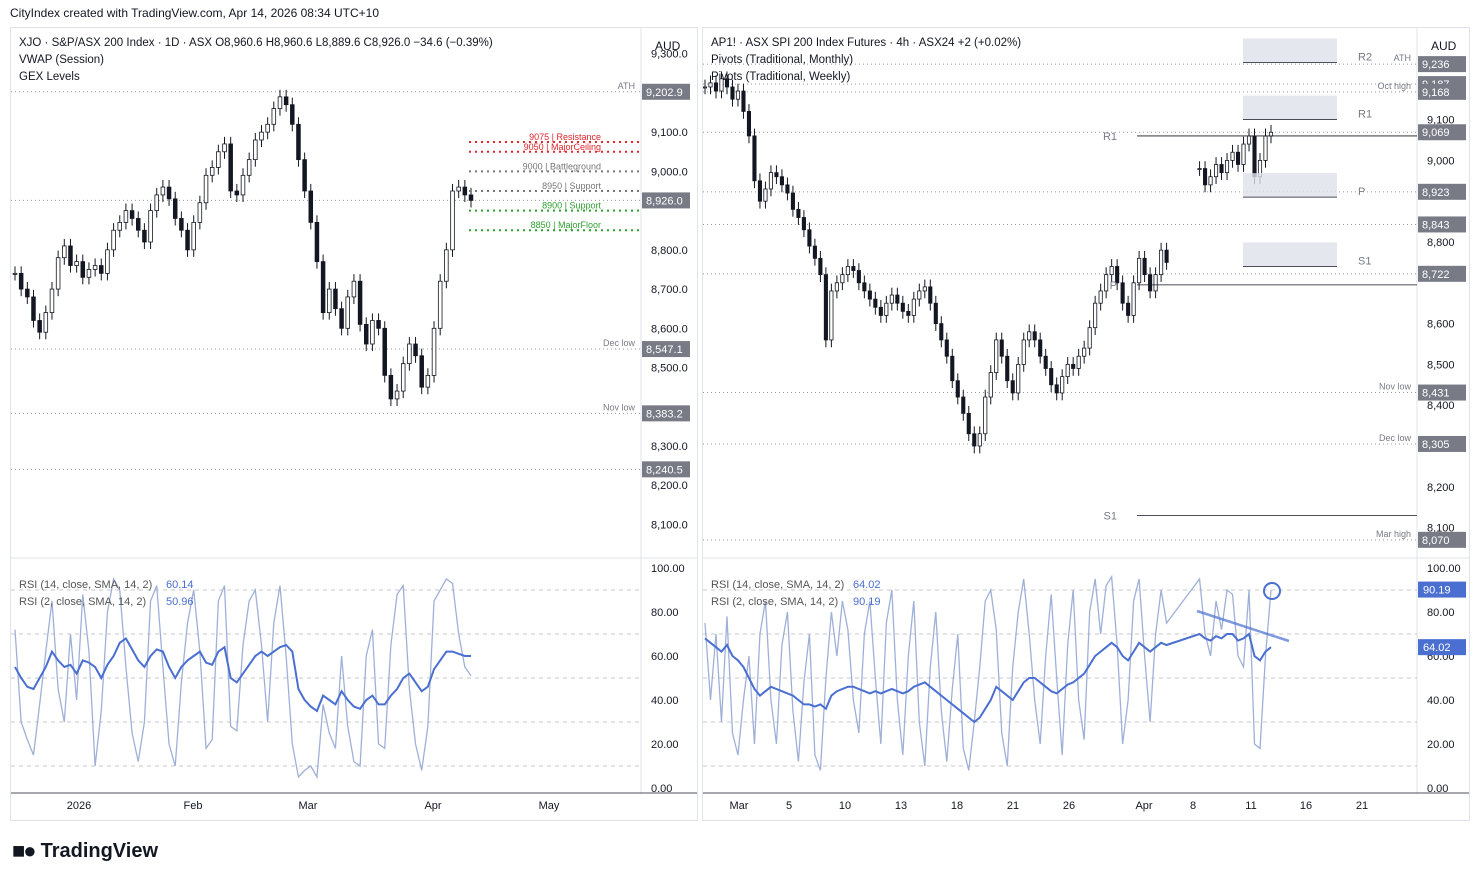 The width and height of the screenshot is (1478, 880). I want to click on time-axis-label: 21, so click(1362, 806).